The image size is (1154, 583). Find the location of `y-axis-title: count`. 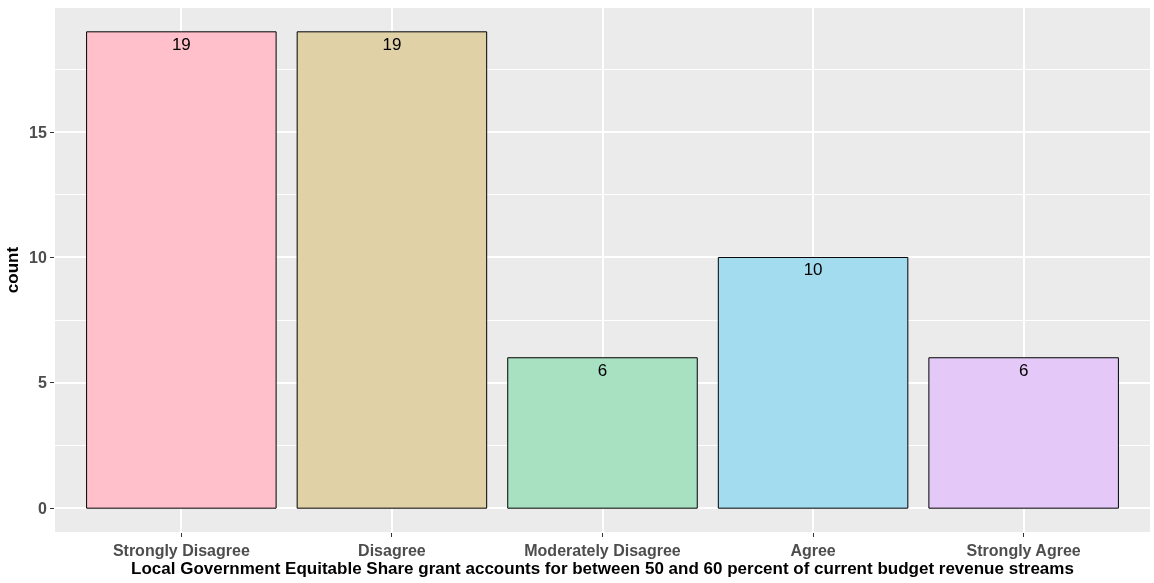

y-axis-title: count is located at coordinates (12, 270).